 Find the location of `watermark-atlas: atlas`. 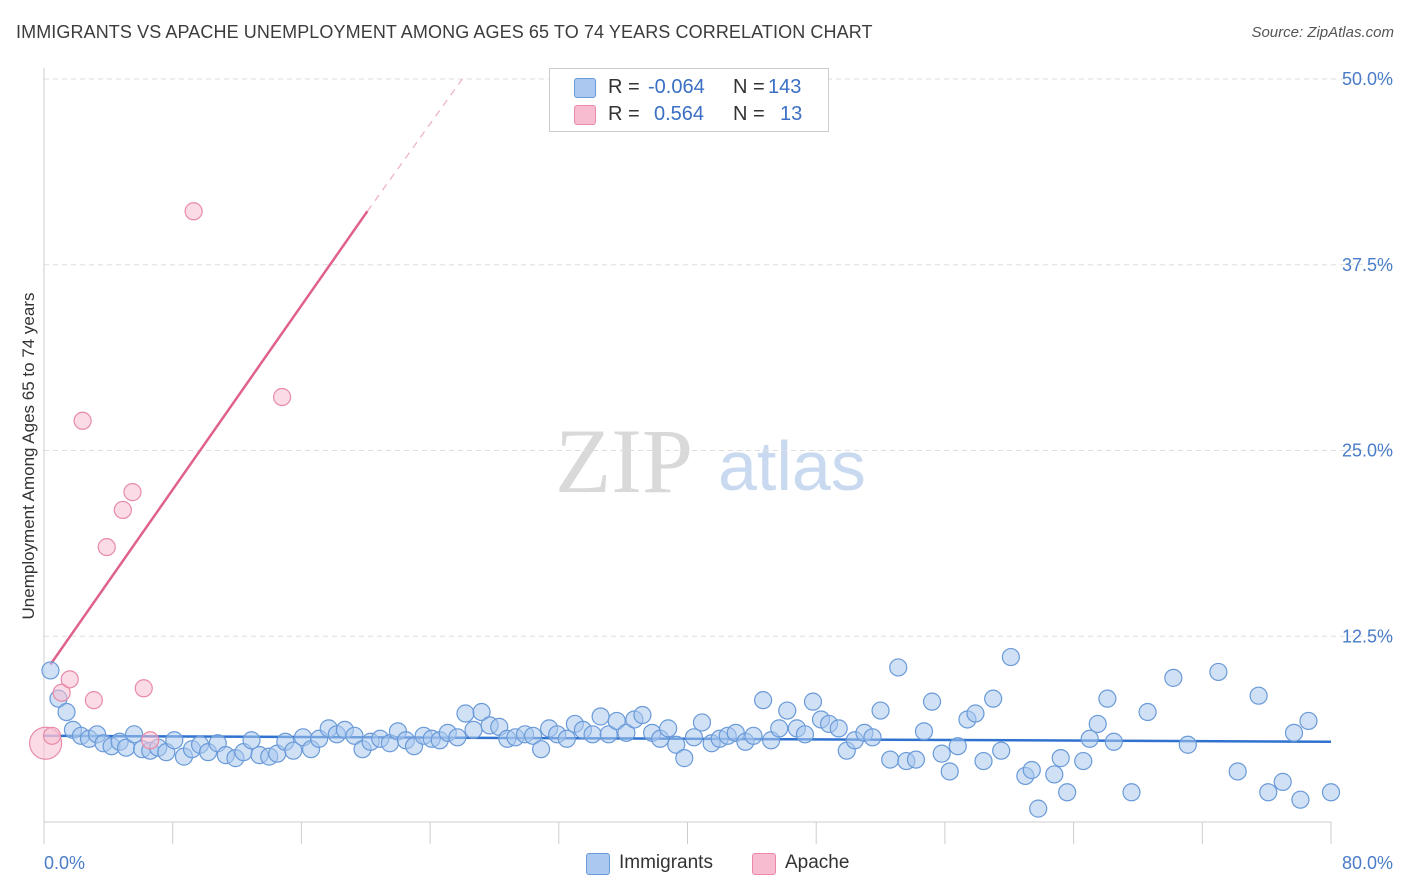

watermark-atlas: atlas is located at coordinates (792, 466).